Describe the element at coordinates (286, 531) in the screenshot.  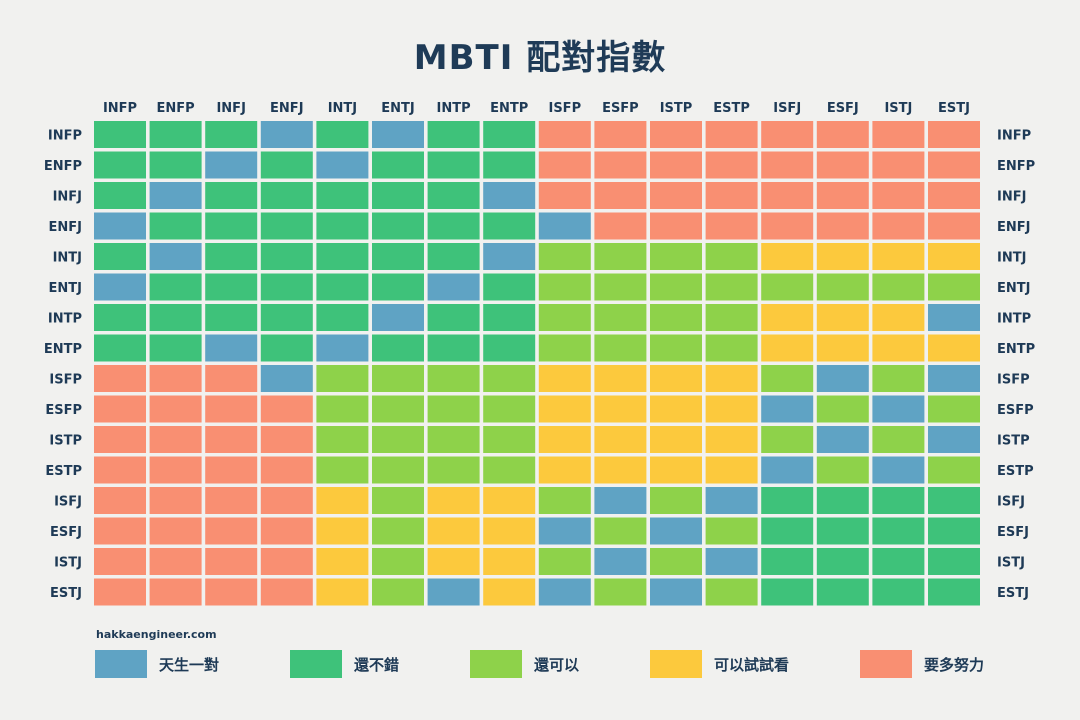
I see `cell-esfj-enfj` at that location.